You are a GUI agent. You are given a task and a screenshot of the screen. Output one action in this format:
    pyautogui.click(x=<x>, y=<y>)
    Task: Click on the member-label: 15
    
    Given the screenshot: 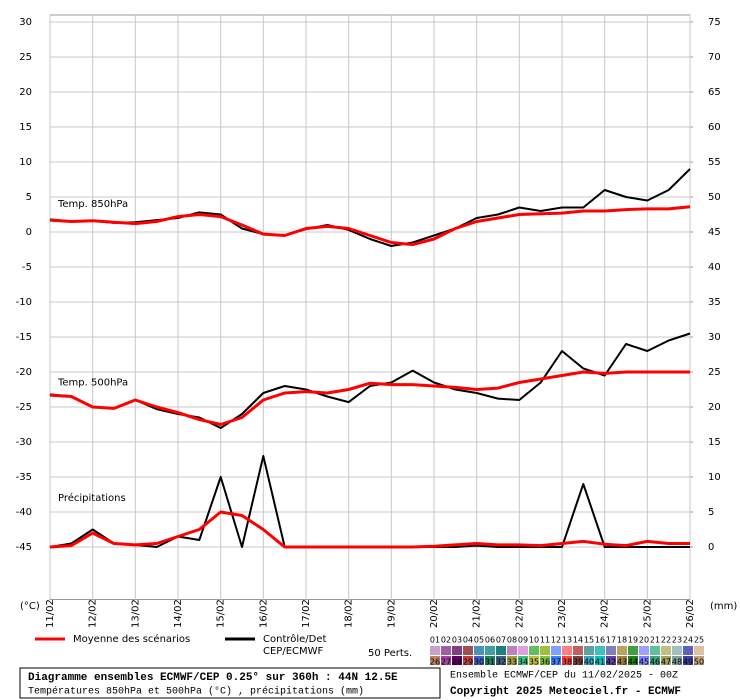 What is the action you would take?
    pyautogui.click(x=589, y=640)
    